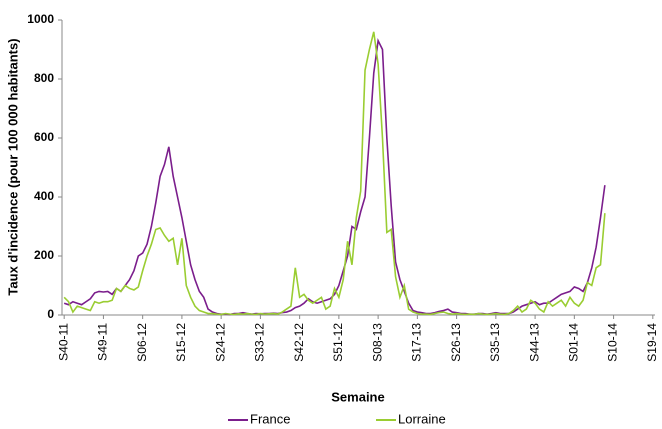 The image size is (662, 429). I want to click on x-tick-label: S24-12, so click(220, 342).